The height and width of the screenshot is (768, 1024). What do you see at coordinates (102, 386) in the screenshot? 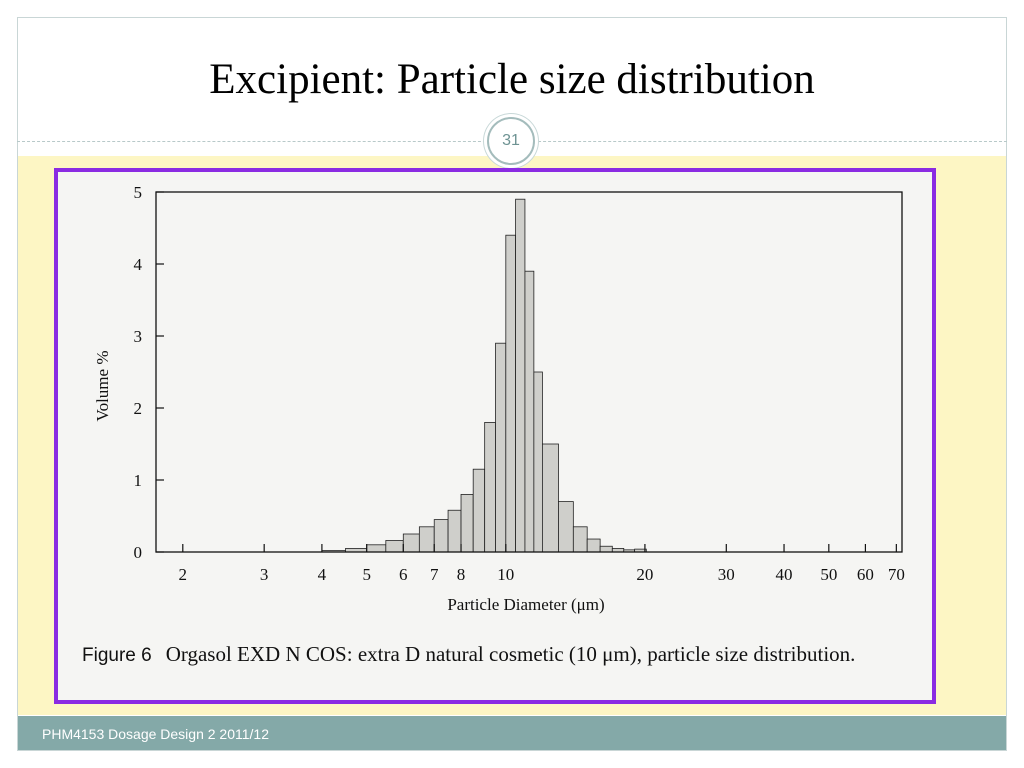
I see `y-axis-label: Volume %` at bounding box center [102, 386].